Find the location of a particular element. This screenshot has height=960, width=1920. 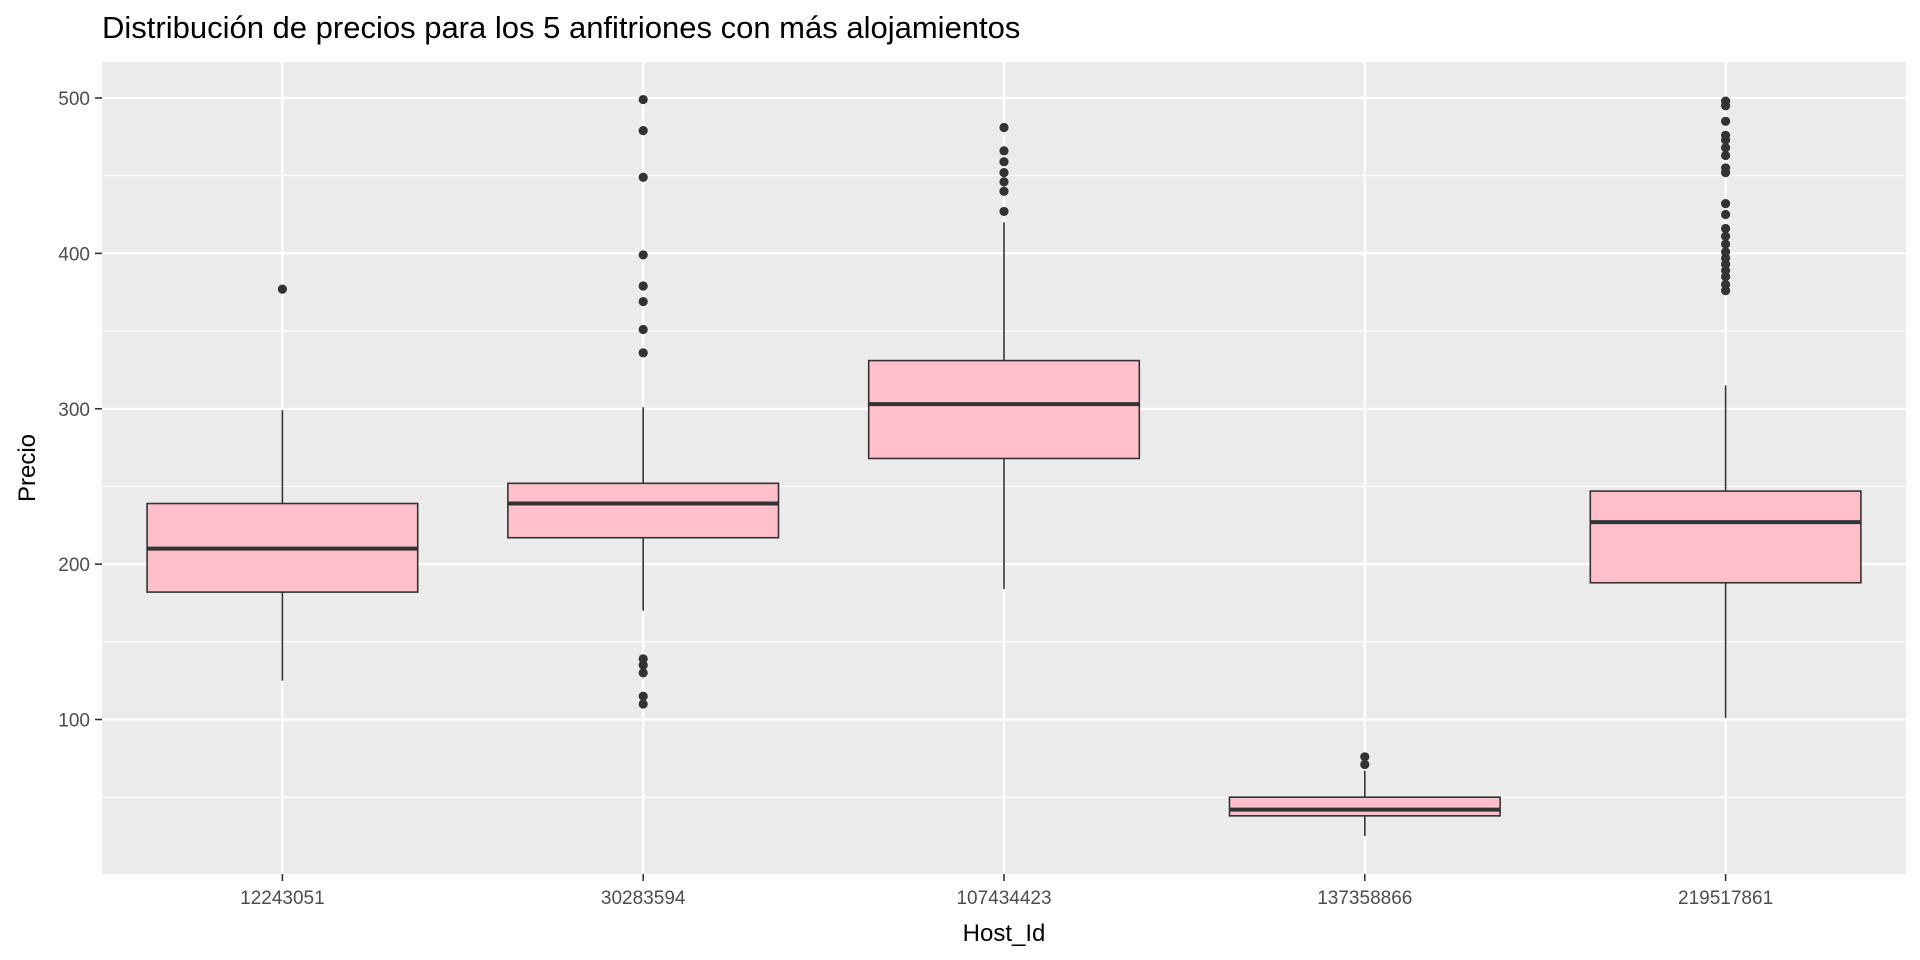

x-tick-label: 219517861 is located at coordinates (1725, 898).